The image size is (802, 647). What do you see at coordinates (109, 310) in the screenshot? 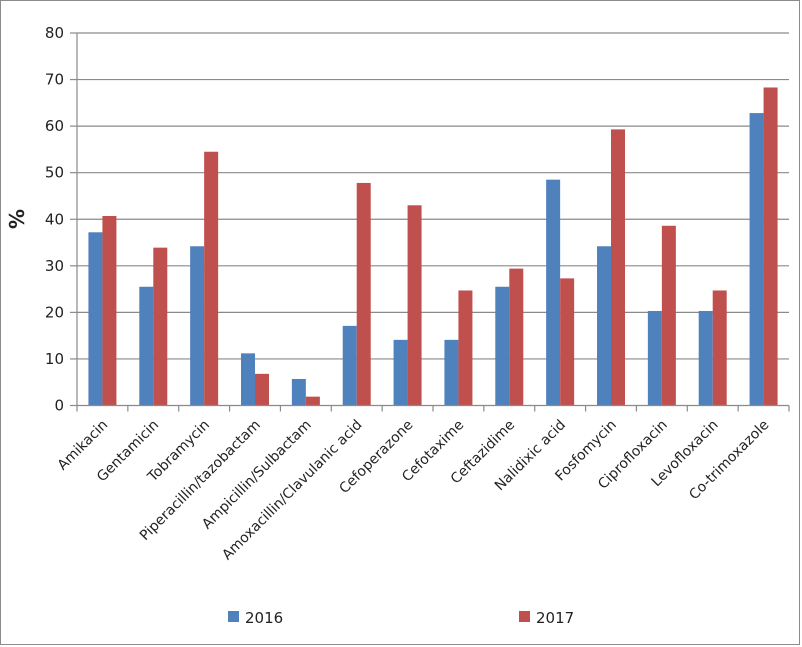
I see `bar-2017-amikacin` at bounding box center [109, 310].